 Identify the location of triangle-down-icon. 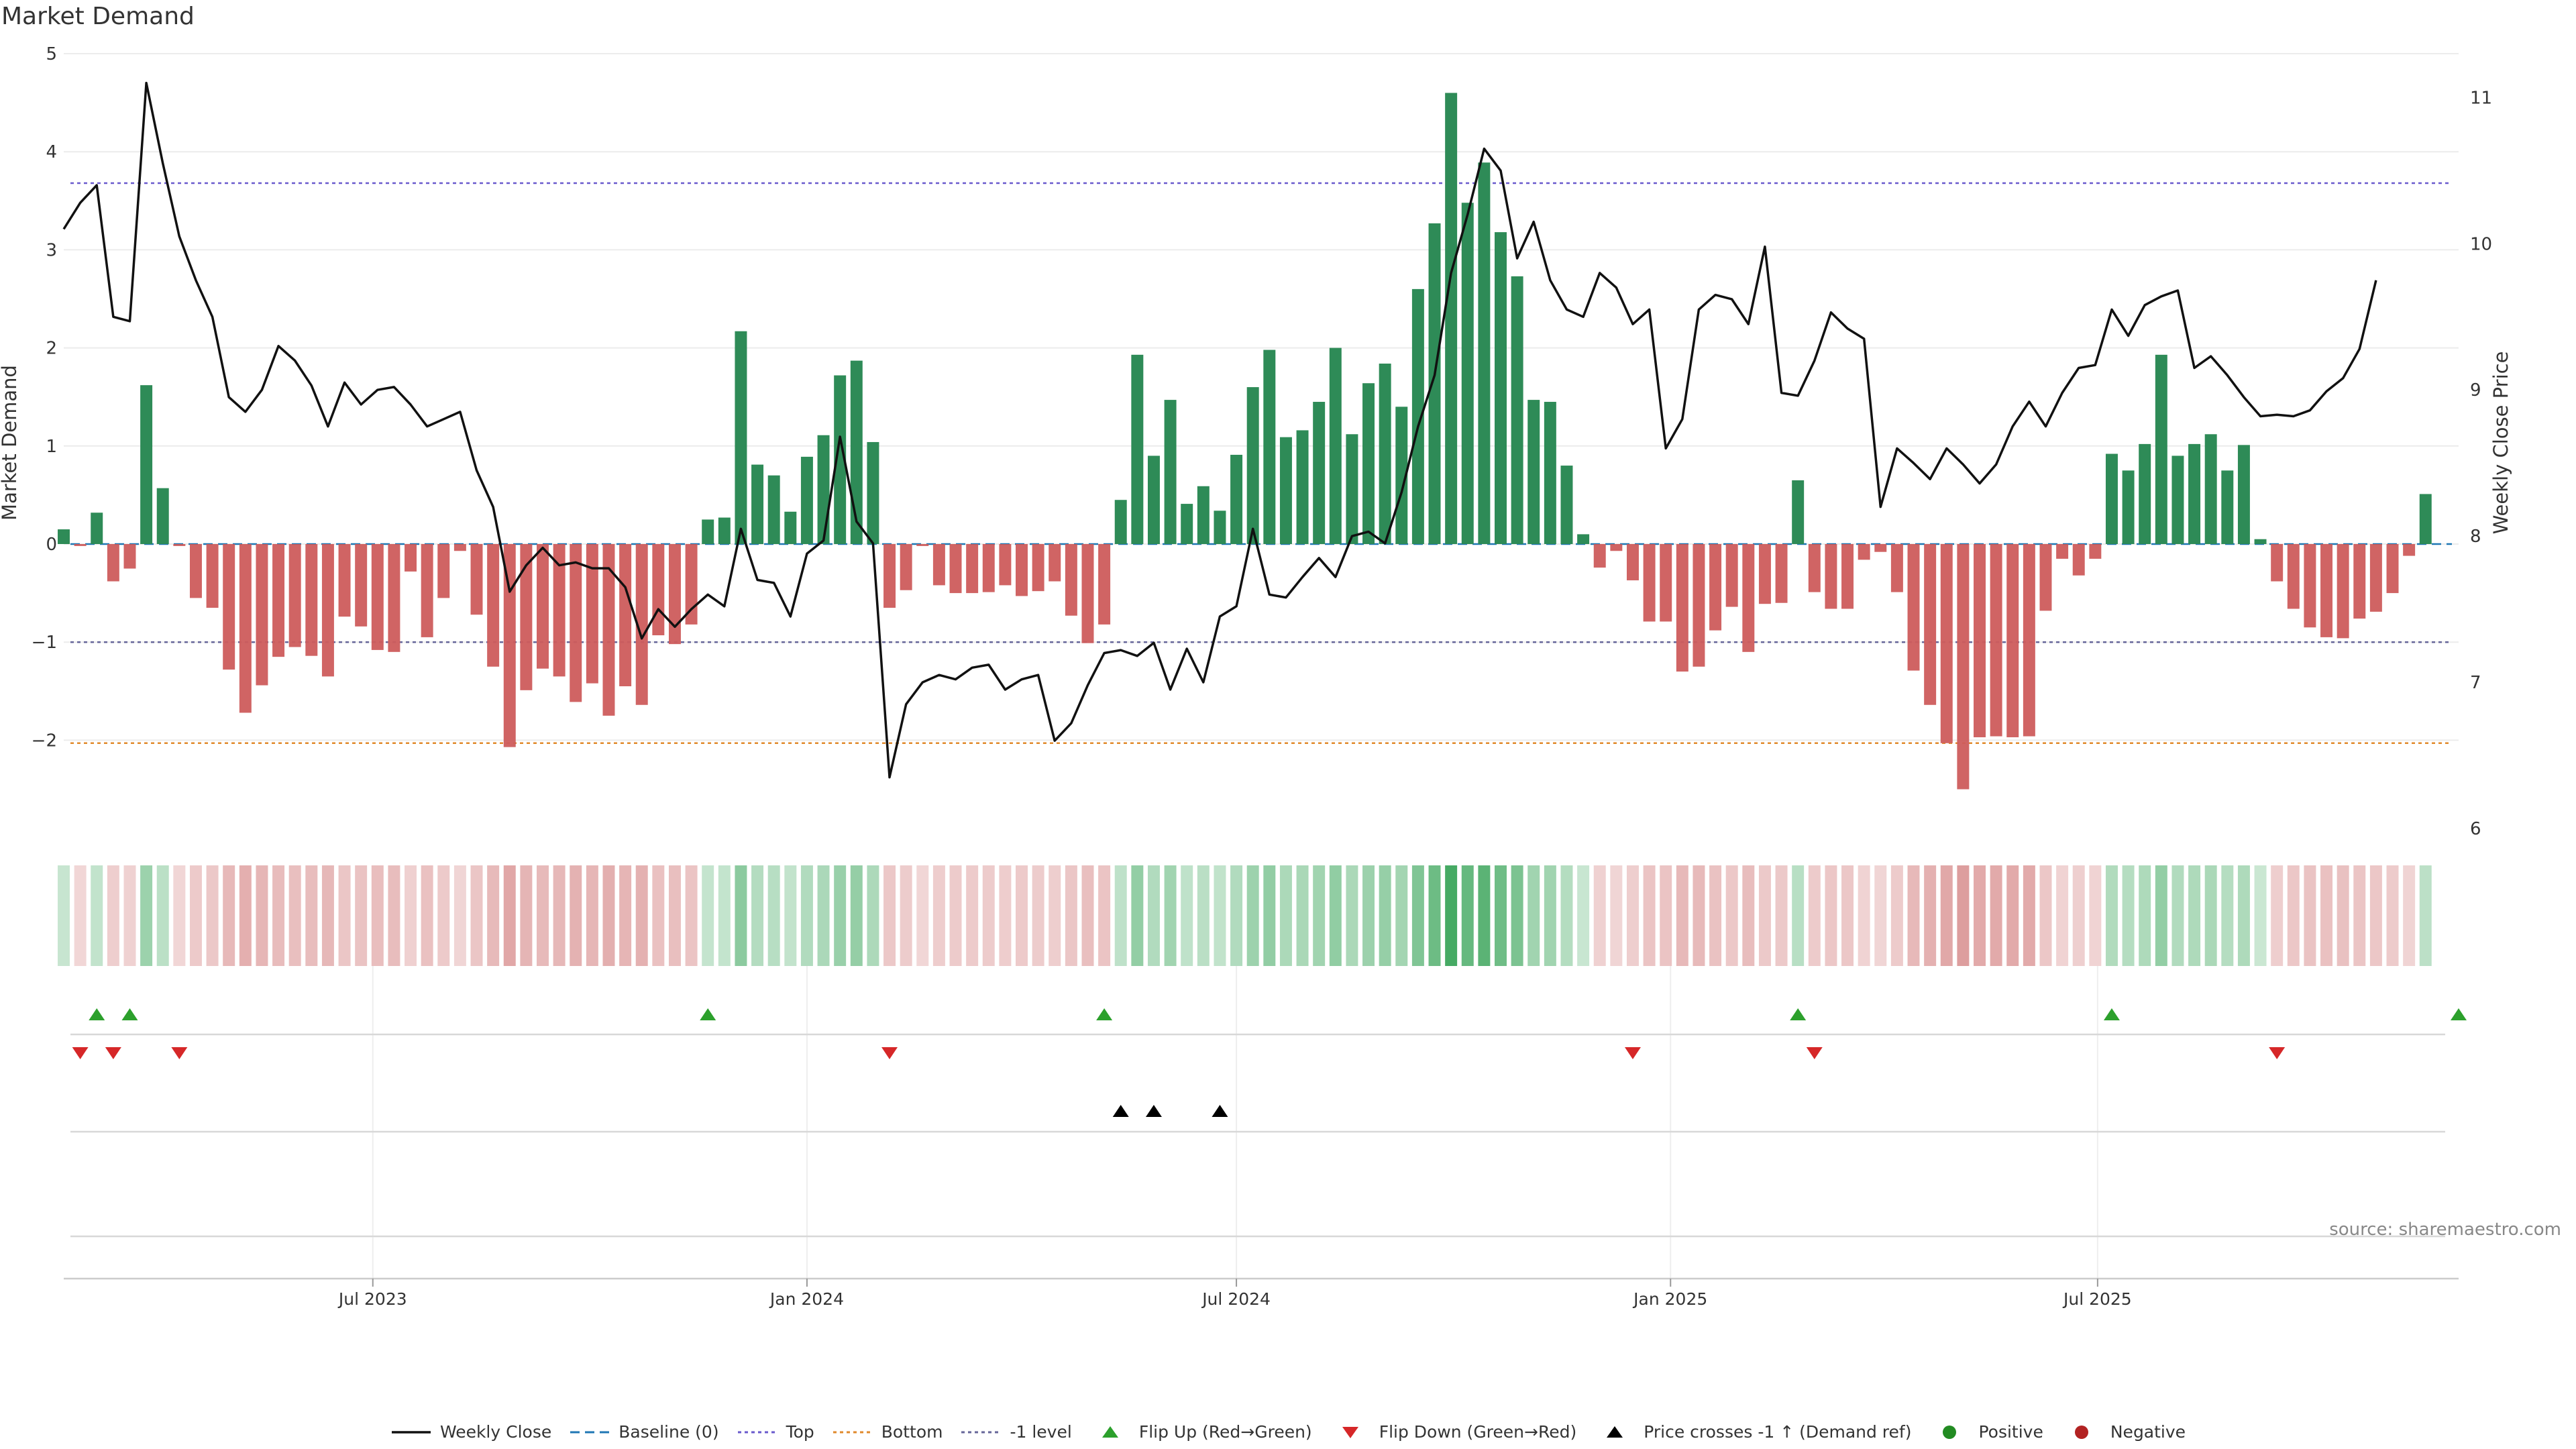
(1350, 1432).